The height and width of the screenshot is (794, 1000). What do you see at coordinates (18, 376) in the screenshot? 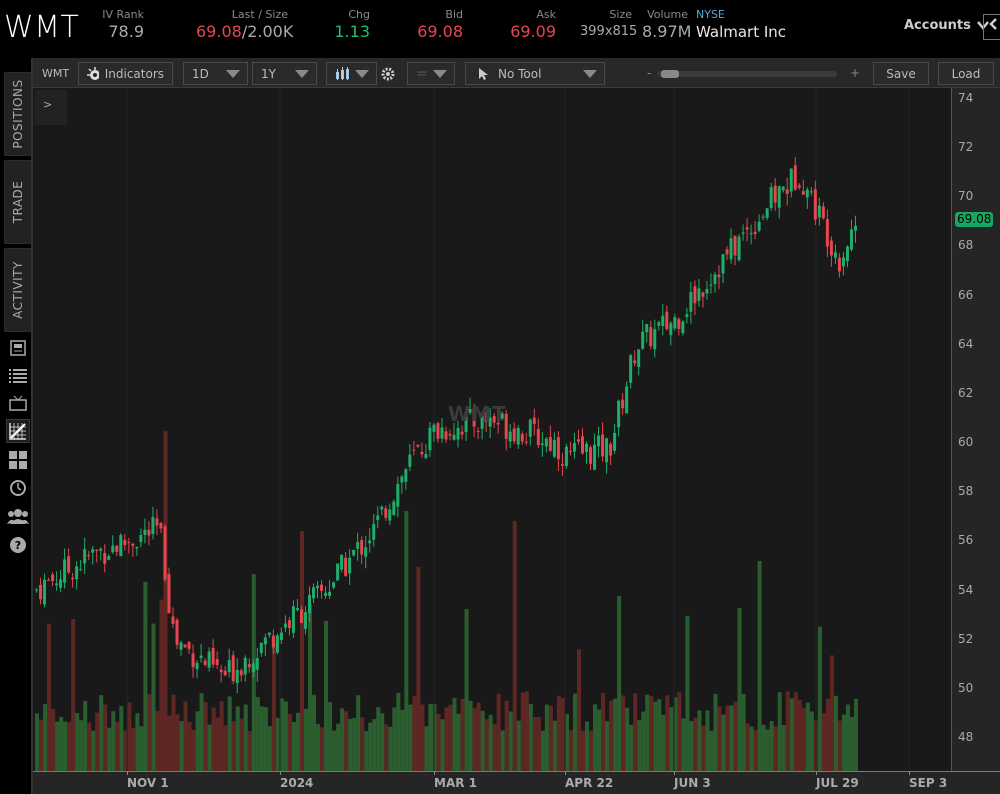
I see `list-icon` at bounding box center [18, 376].